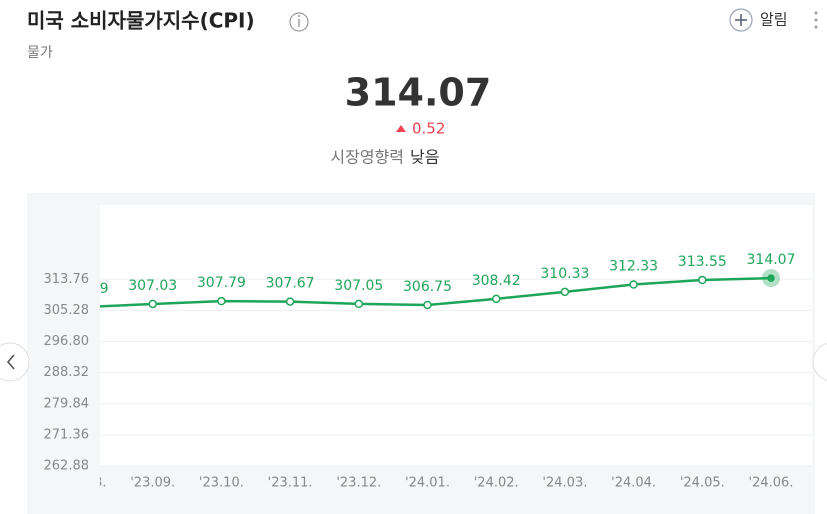 This screenshot has width=827, height=514. What do you see at coordinates (358, 286) in the screenshot?
I see `value-label: 307.05` at bounding box center [358, 286].